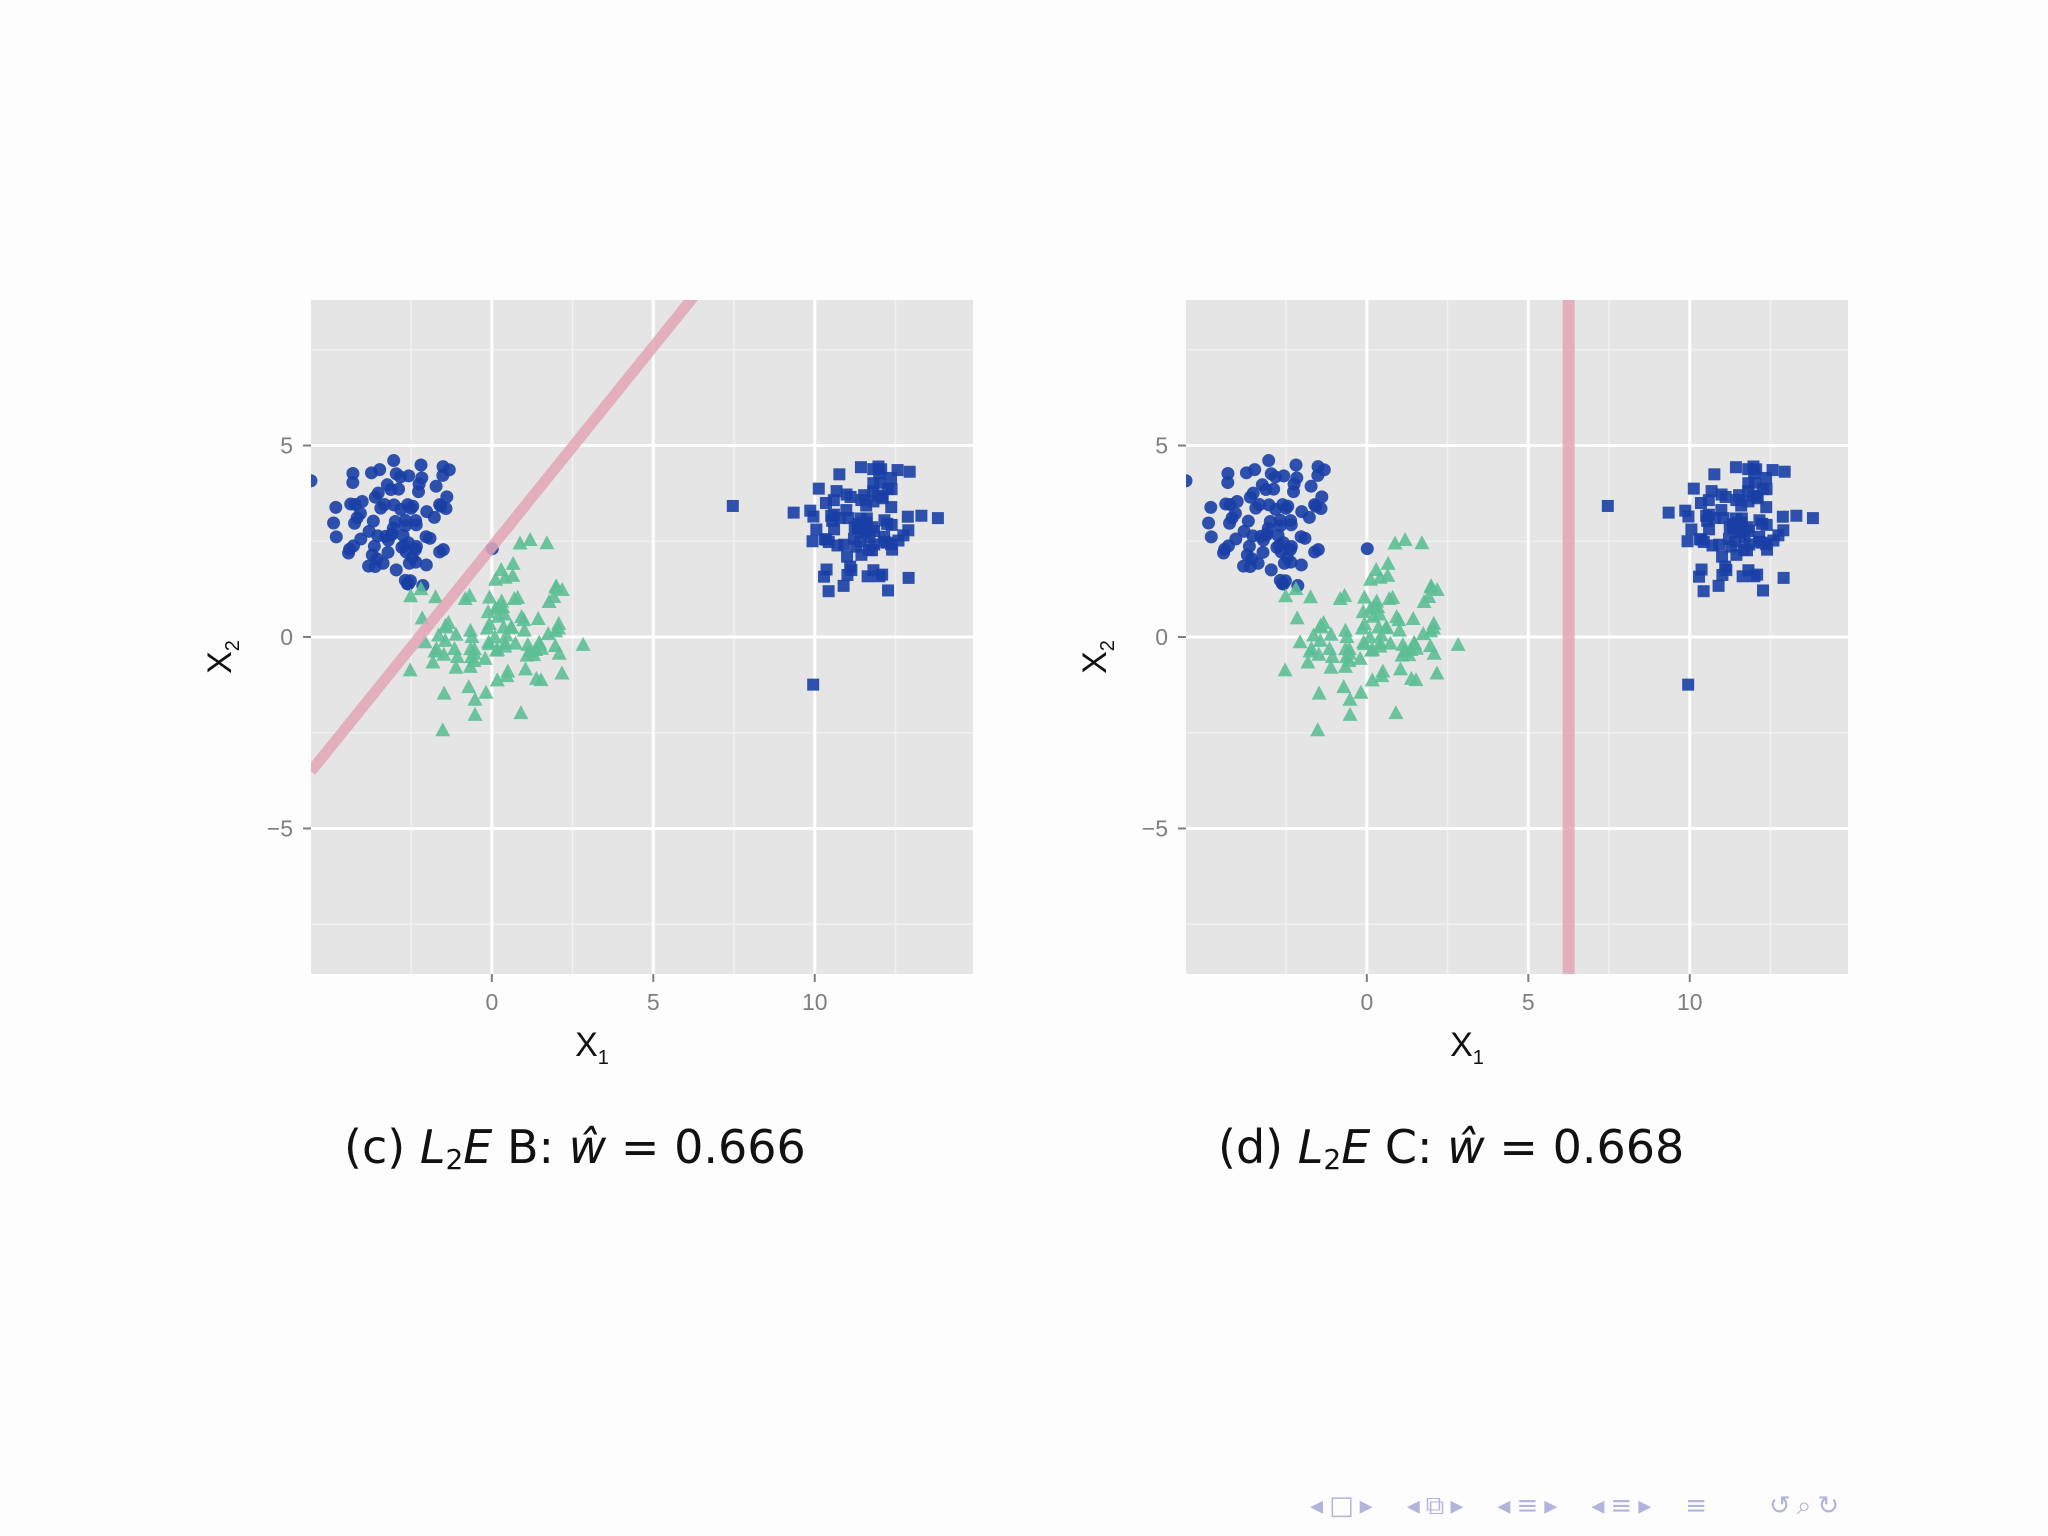 Image resolution: width=2048 pixels, height=1536 pixels. I want to click on nav-frame-next-icon: ▸, so click(1366, 1506).